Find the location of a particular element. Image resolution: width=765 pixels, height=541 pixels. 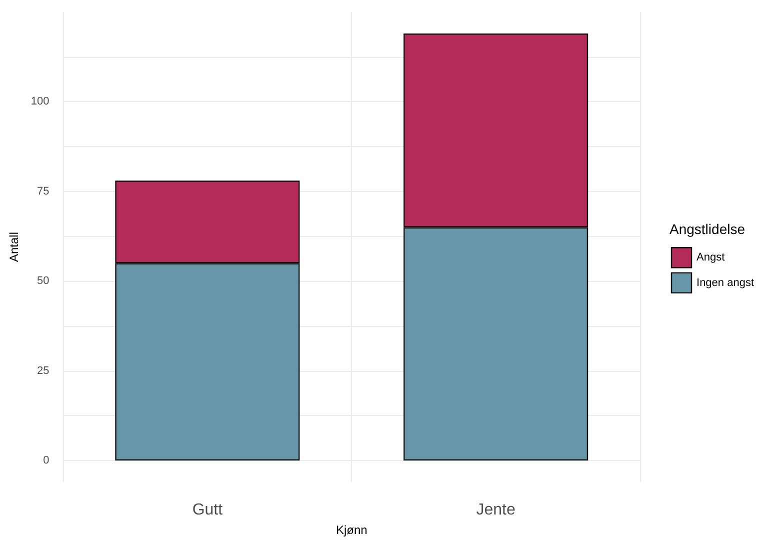

x-tick-label: Jente is located at coordinates (496, 510).